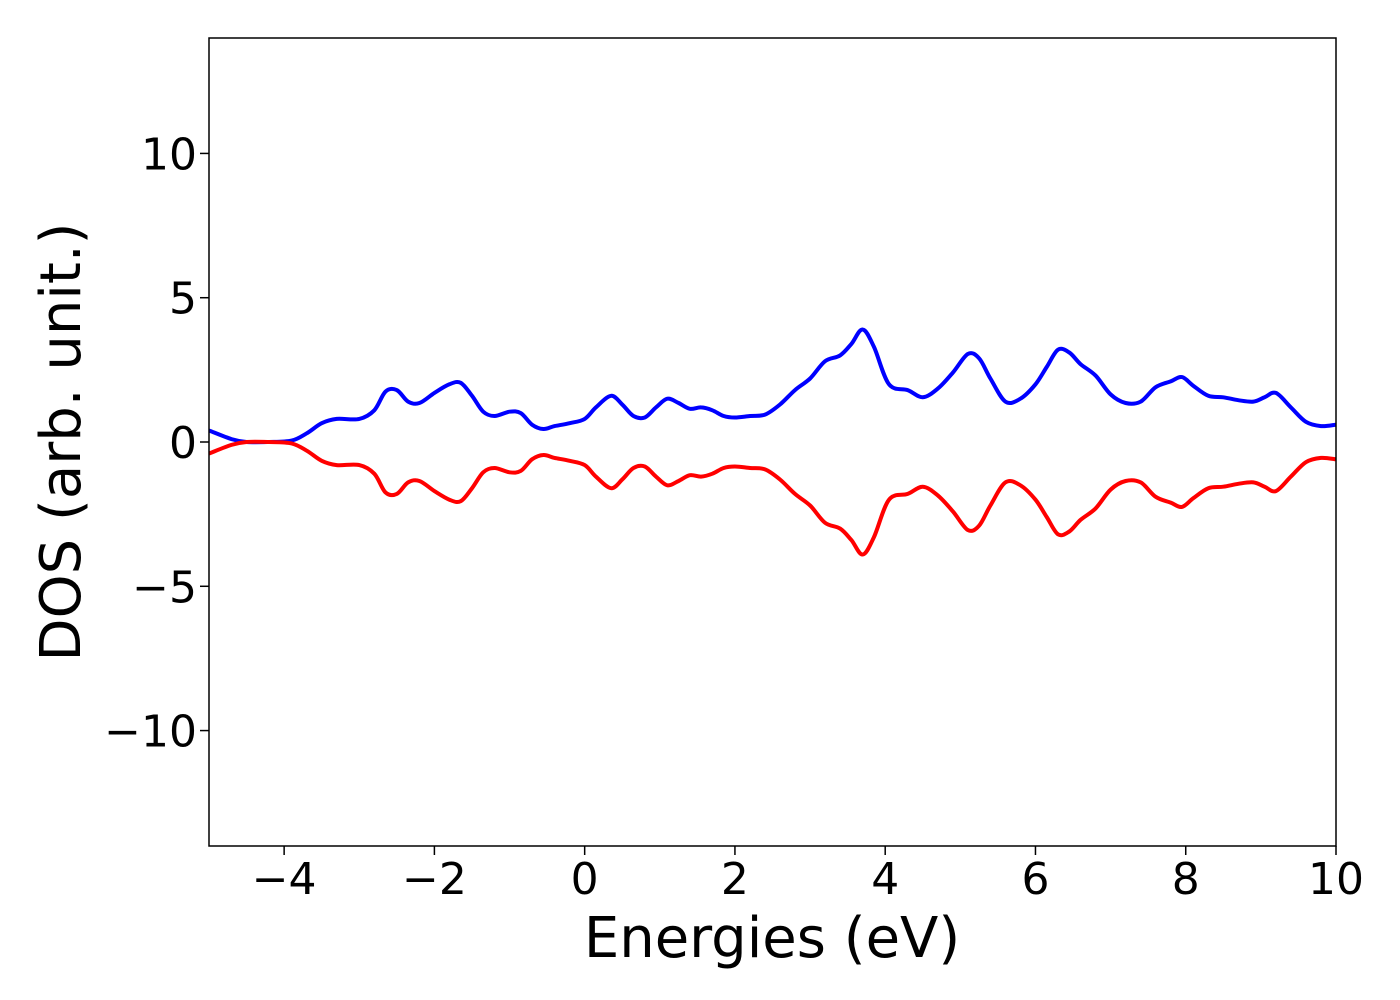 This screenshot has height=1000, width=1400. Describe the element at coordinates (169, 154) in the screenshot. I see `y-tick-label: 10` at that location.